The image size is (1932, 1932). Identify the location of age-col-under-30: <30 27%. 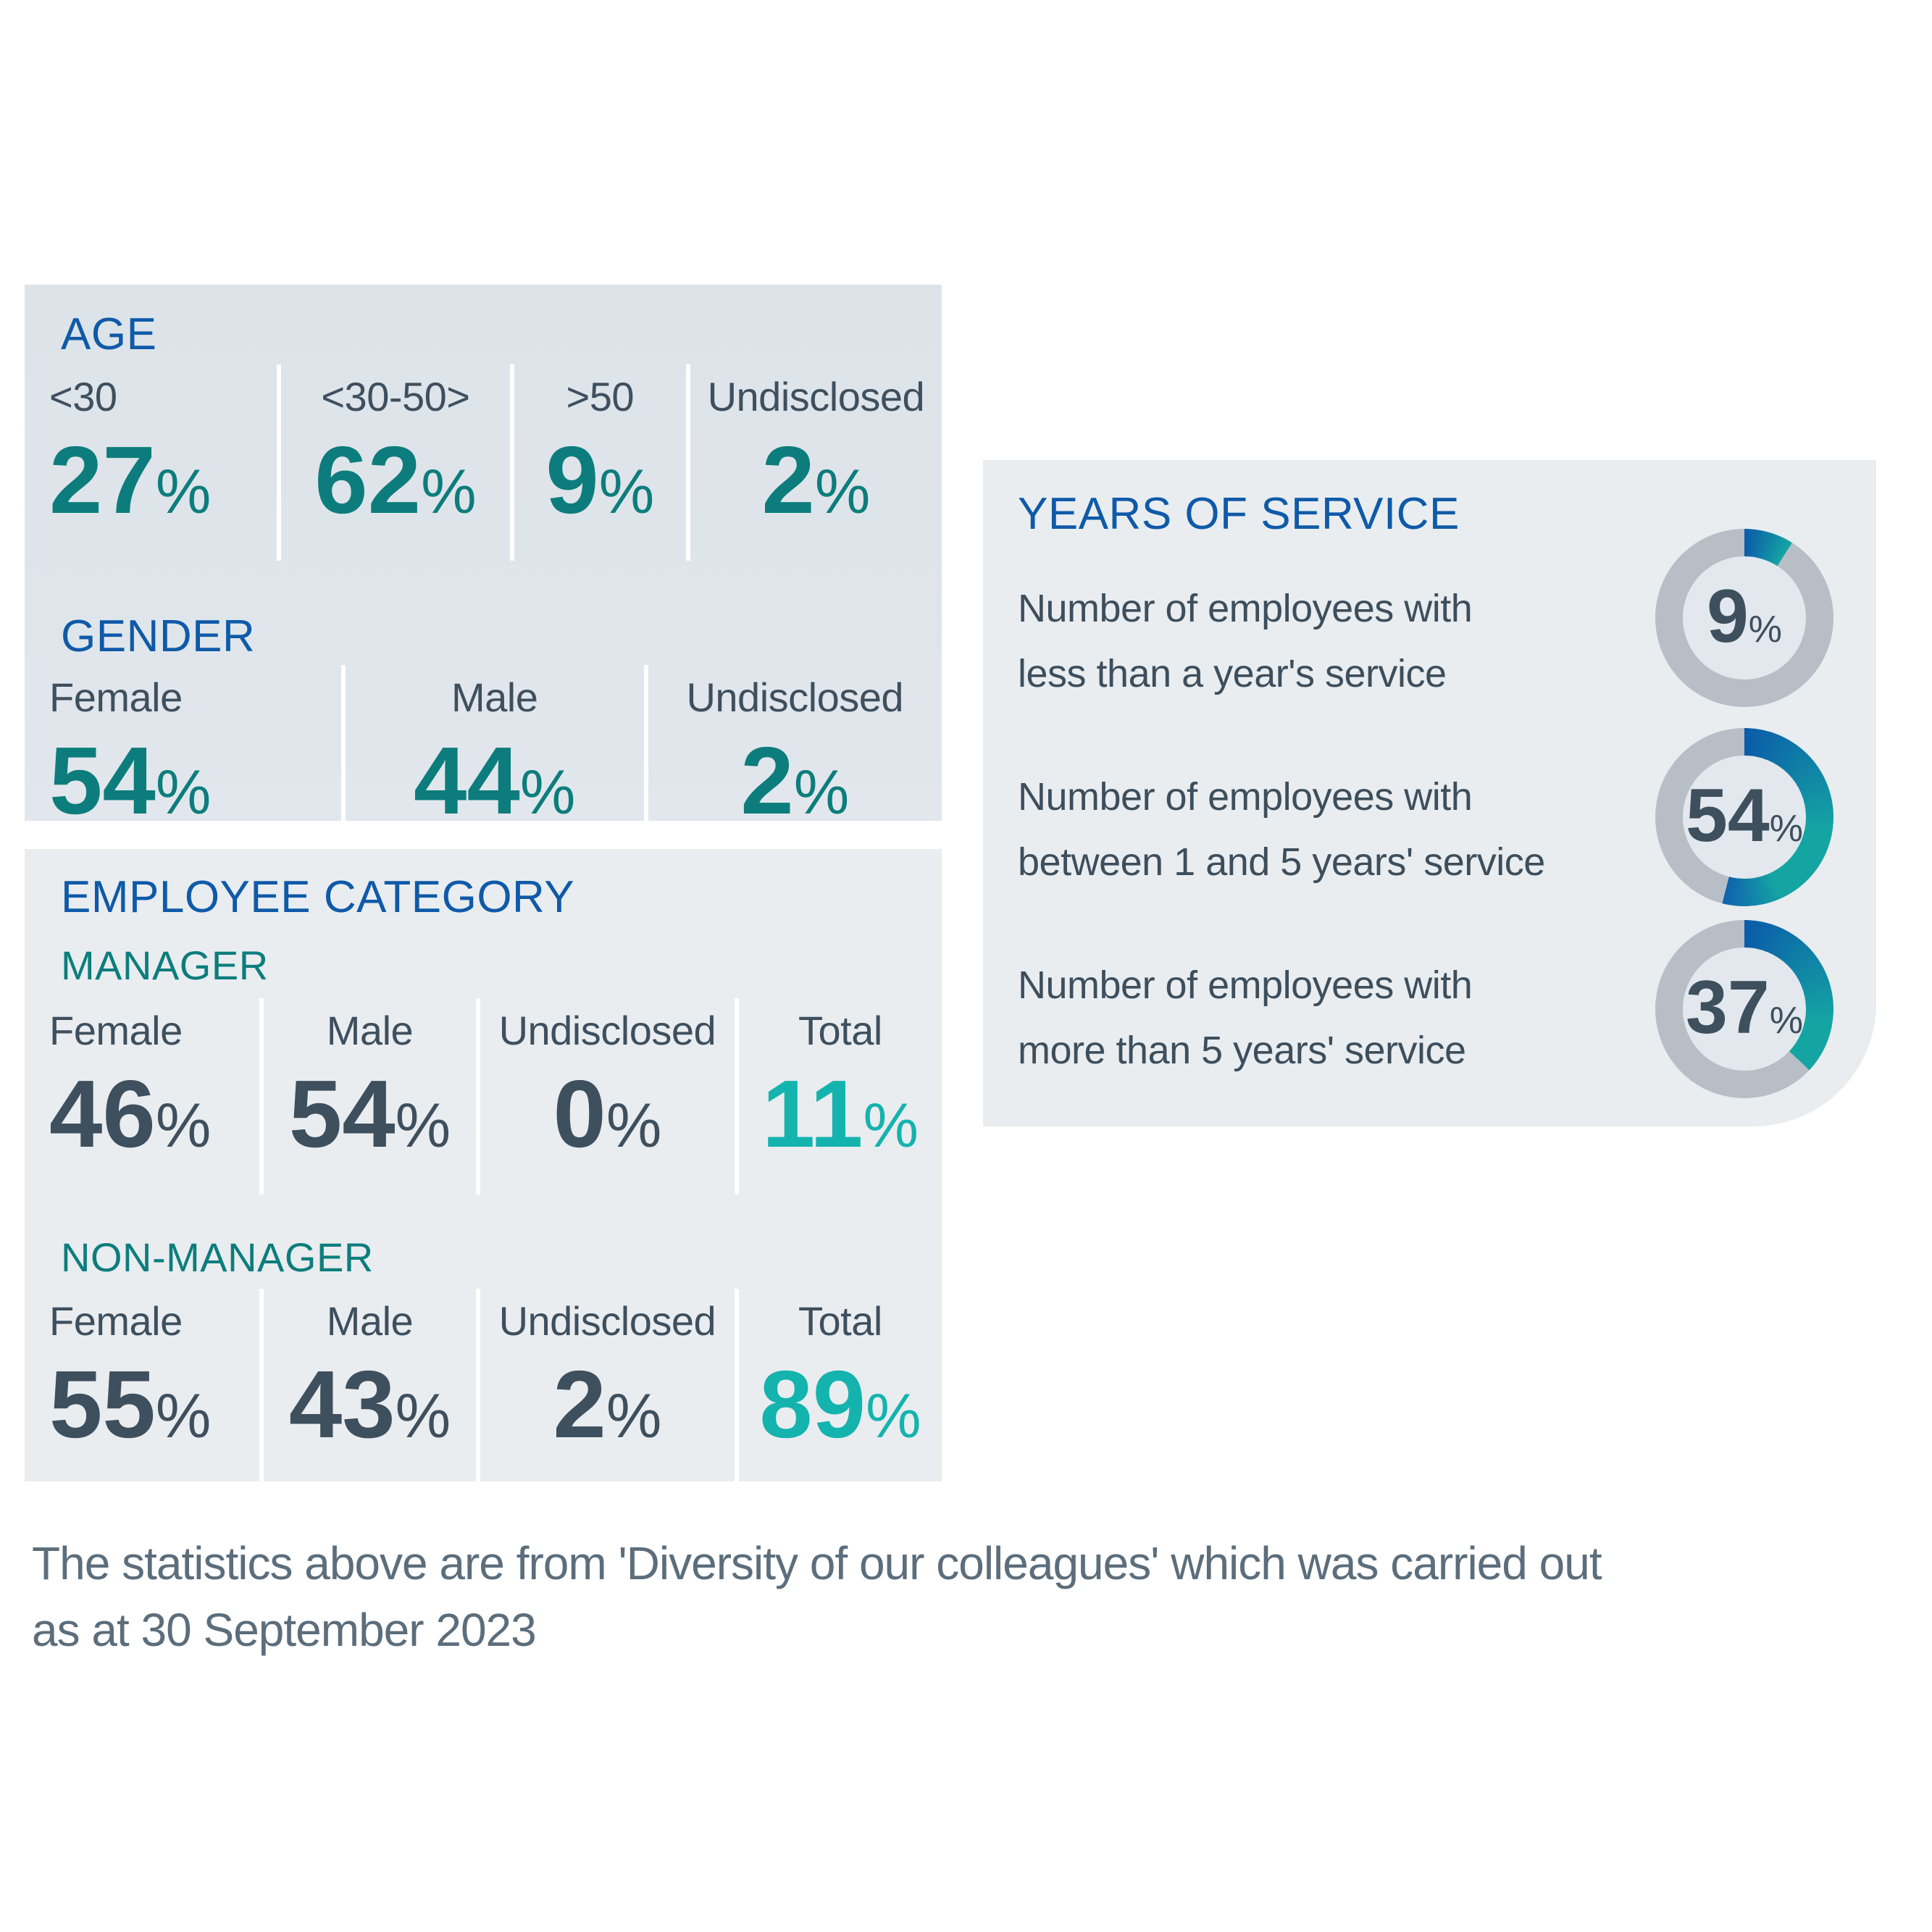
(151, 463).